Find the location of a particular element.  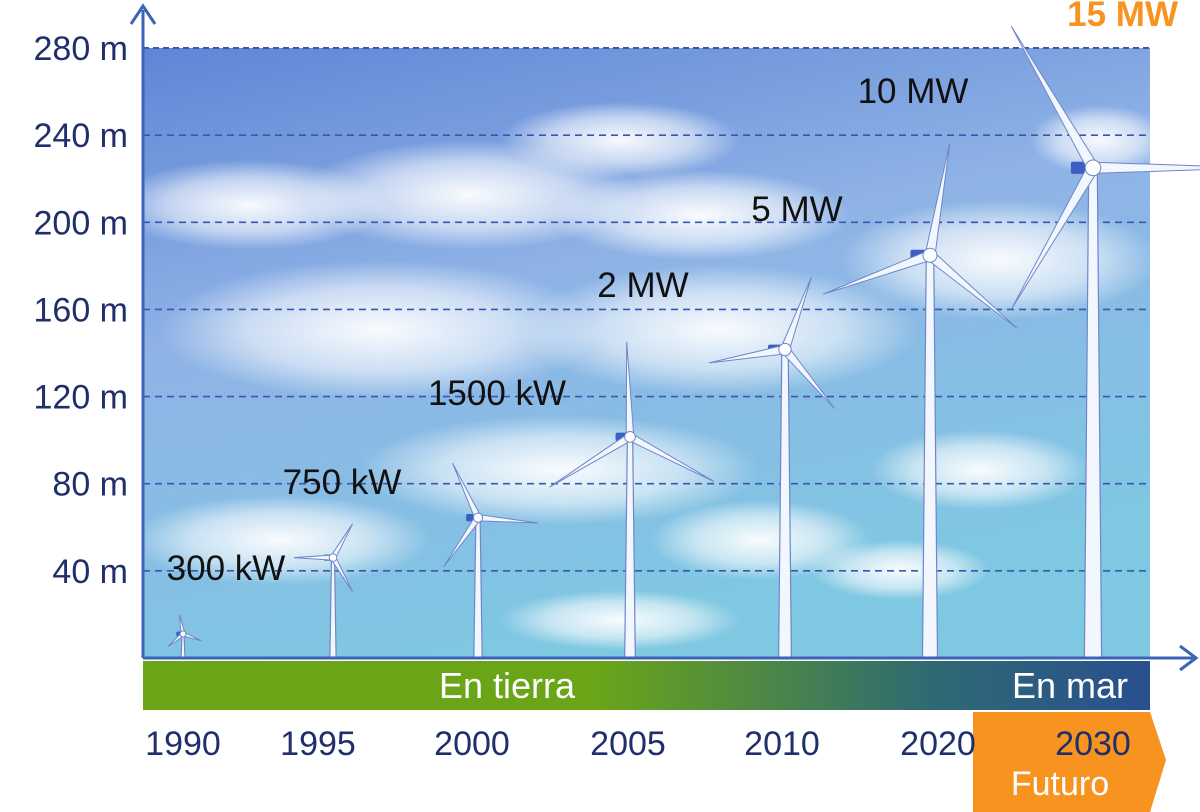

y-tick-label: 80 m is located at coordinates (90, 485).